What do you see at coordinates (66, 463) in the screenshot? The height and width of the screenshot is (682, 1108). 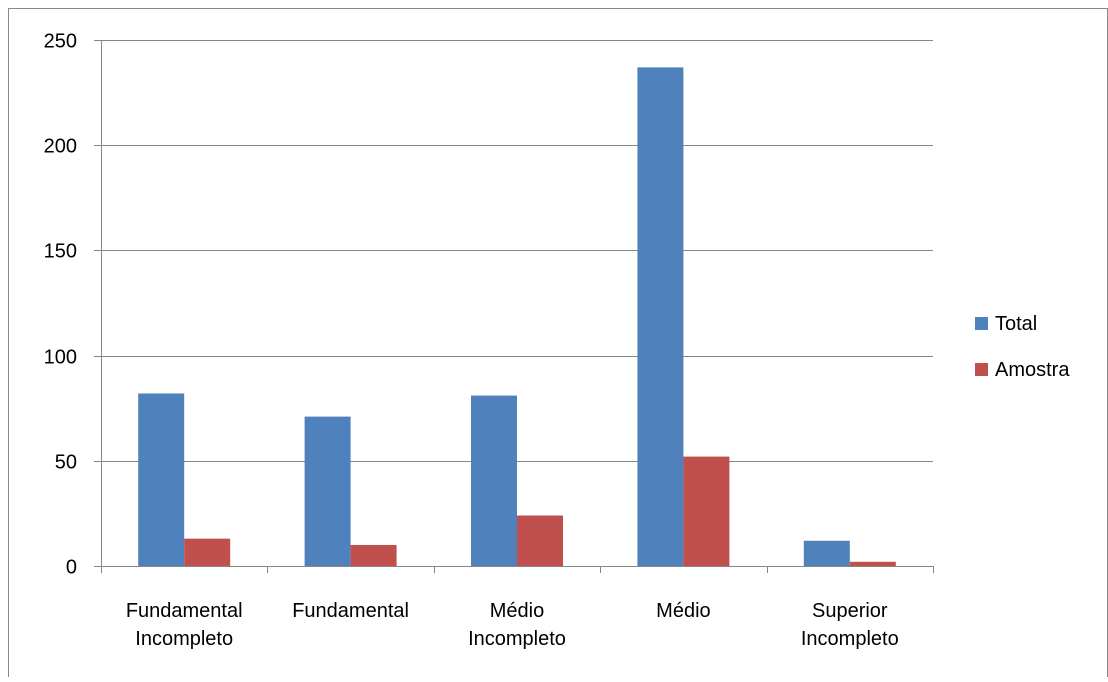 I see `y-tick-label: 50` at bounding box center [66, 463].